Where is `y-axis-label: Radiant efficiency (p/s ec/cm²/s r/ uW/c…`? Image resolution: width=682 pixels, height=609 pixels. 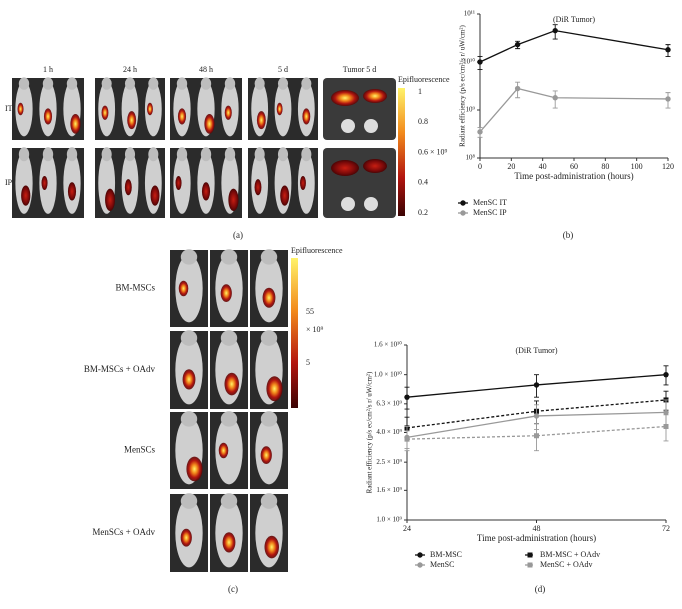
y-axis-label: Radiant efficiency (p/s ec/cm²/s r/ uW/c… is located at coordinates (463, 86).